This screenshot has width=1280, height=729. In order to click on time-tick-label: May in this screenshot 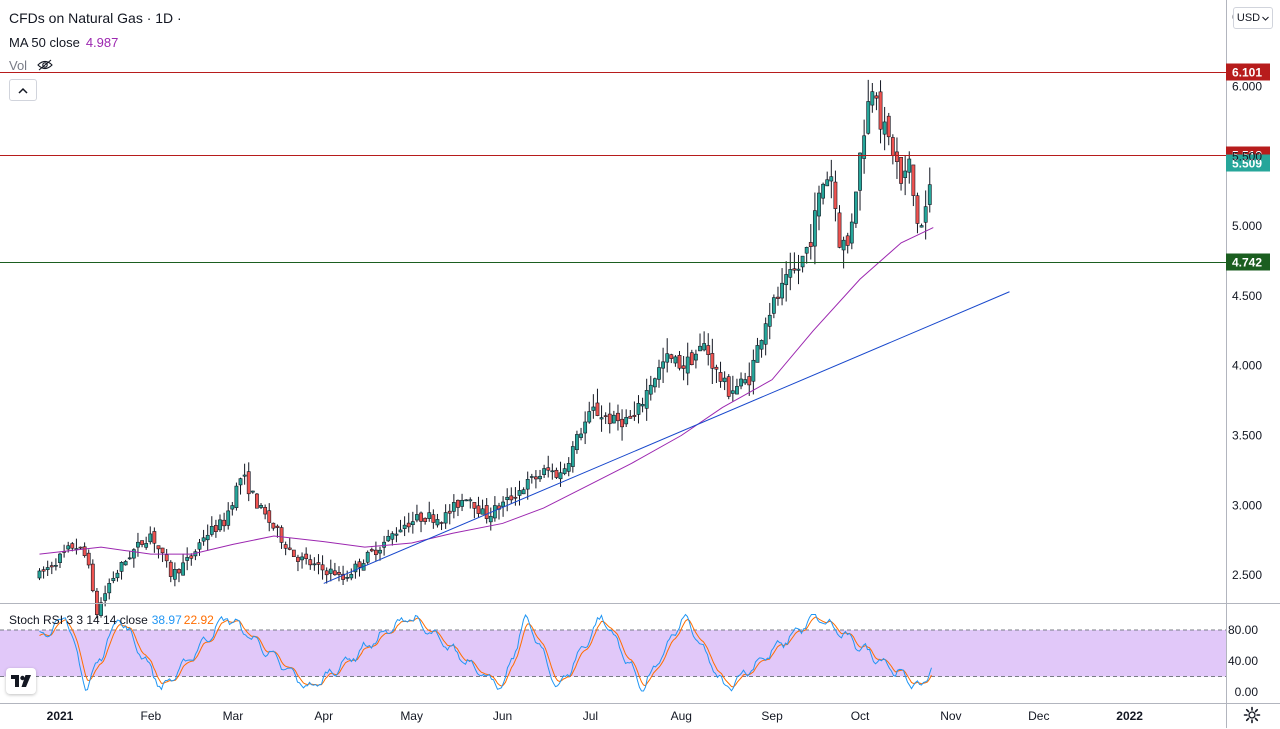, I will do `click(411, 716)`.